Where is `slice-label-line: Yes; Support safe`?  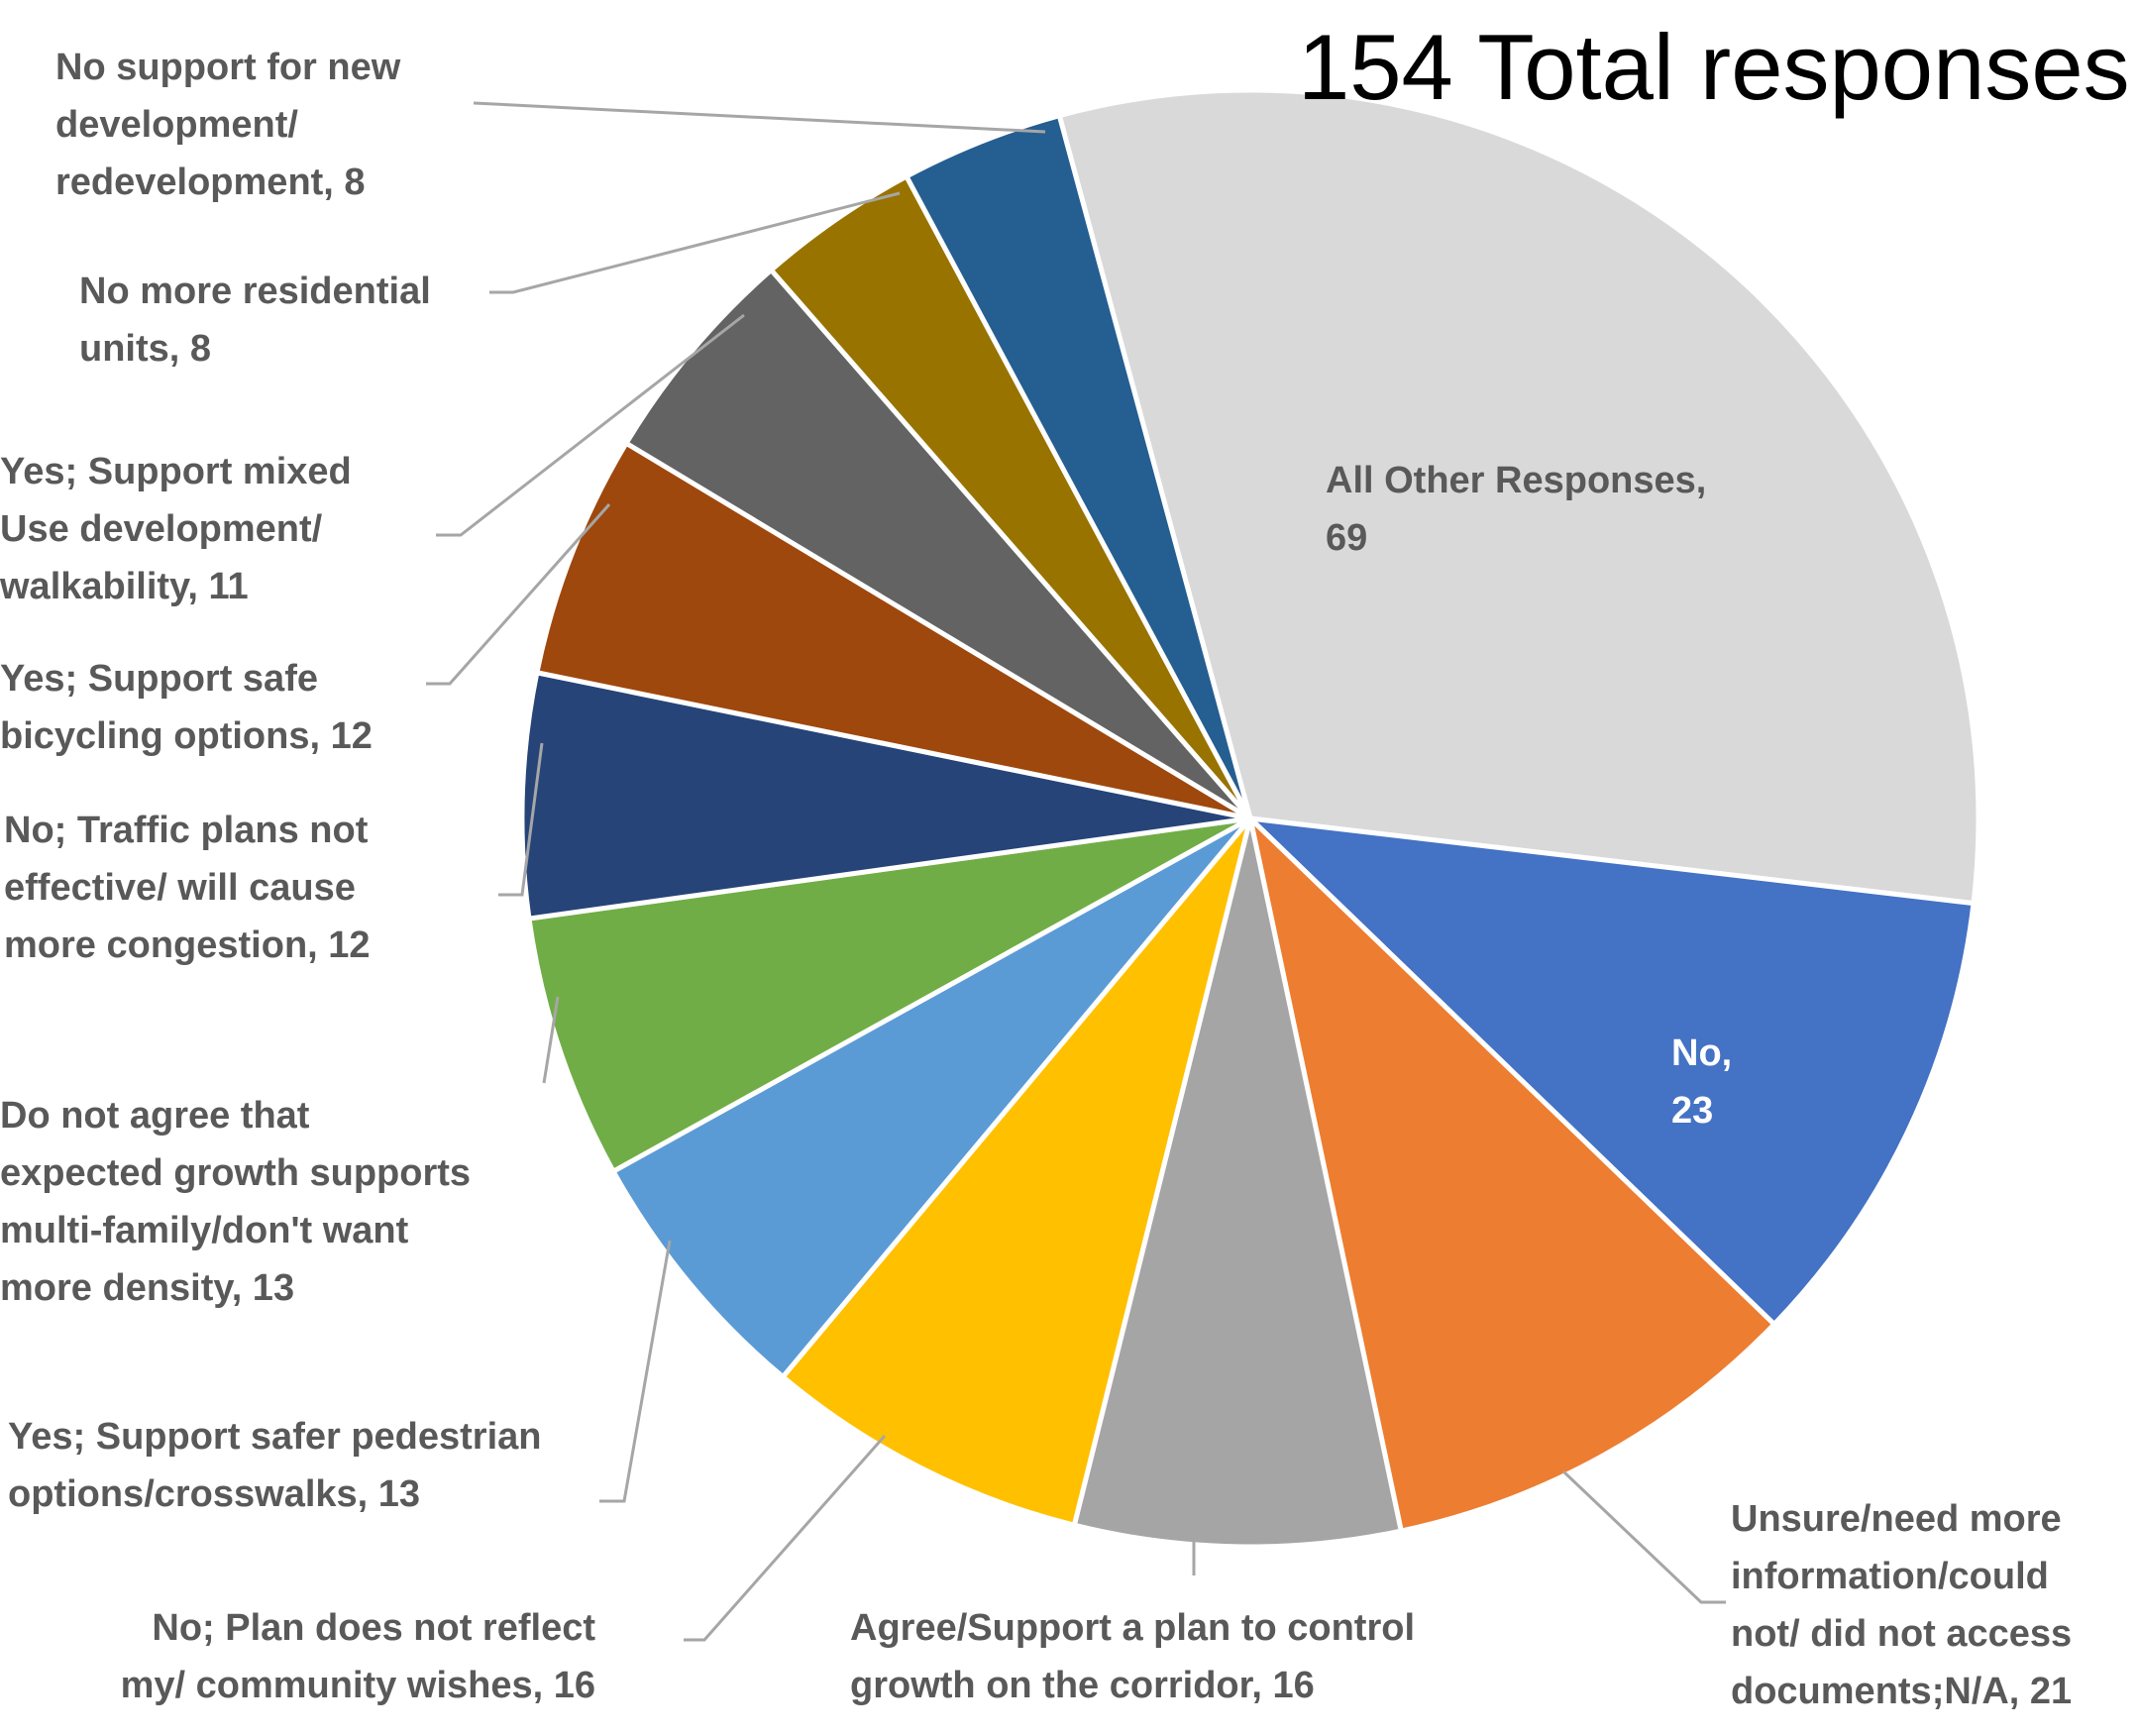
slice-label-line: Yes; Support safe is located at coordinates (159, 679).